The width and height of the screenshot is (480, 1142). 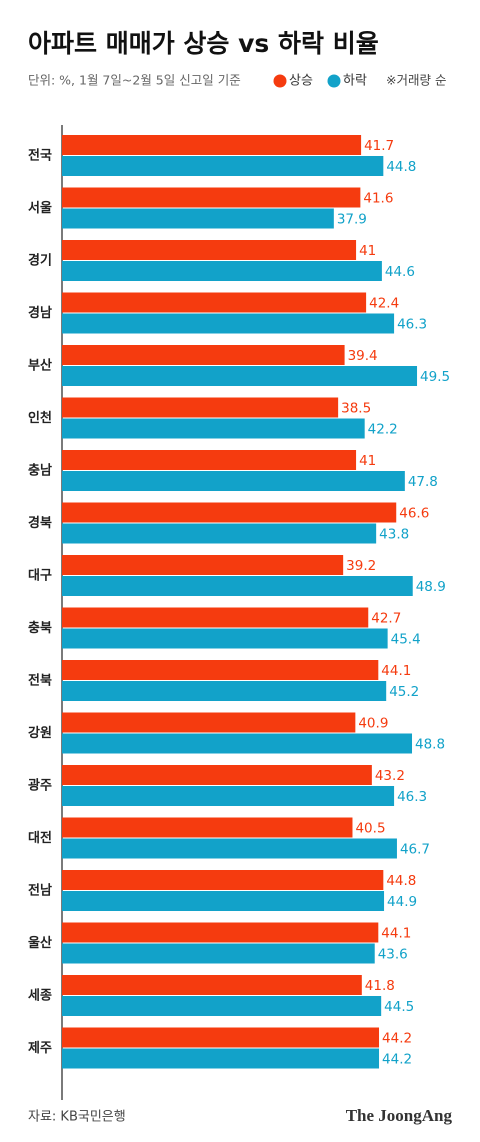 What do you see at coordinates (301, 81) in the screenshot?
I see `legend-label: 상승` at bounding box center [301, 81].